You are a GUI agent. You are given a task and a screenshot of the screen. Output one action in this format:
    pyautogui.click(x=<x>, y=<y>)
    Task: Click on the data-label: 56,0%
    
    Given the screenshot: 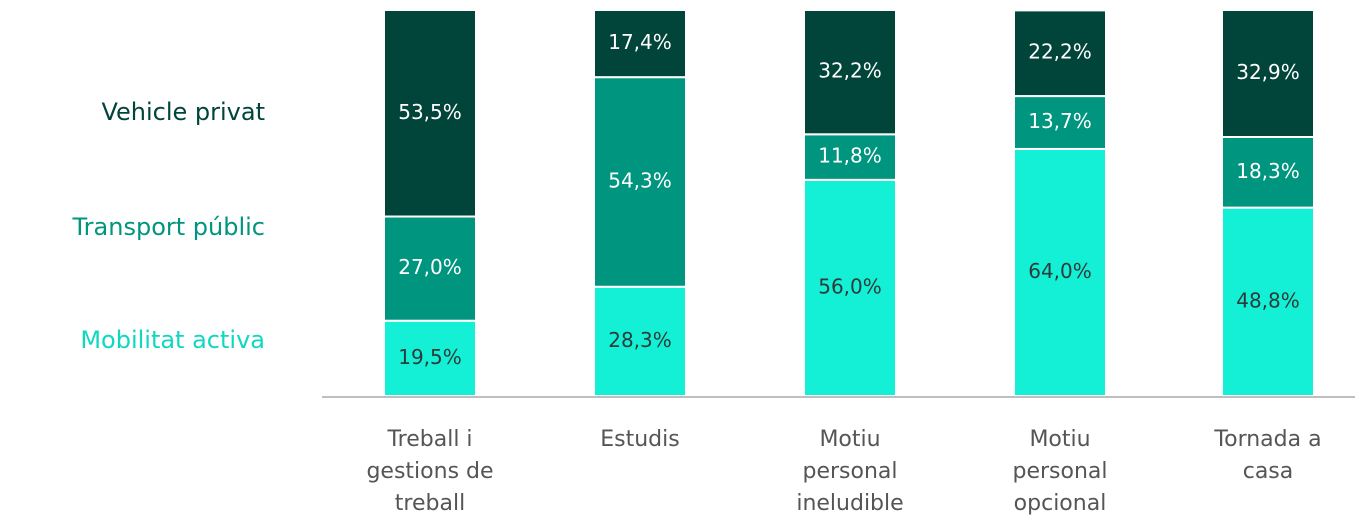 What is the action you would take?
    pyautogui.click(x=850, y=286)
    